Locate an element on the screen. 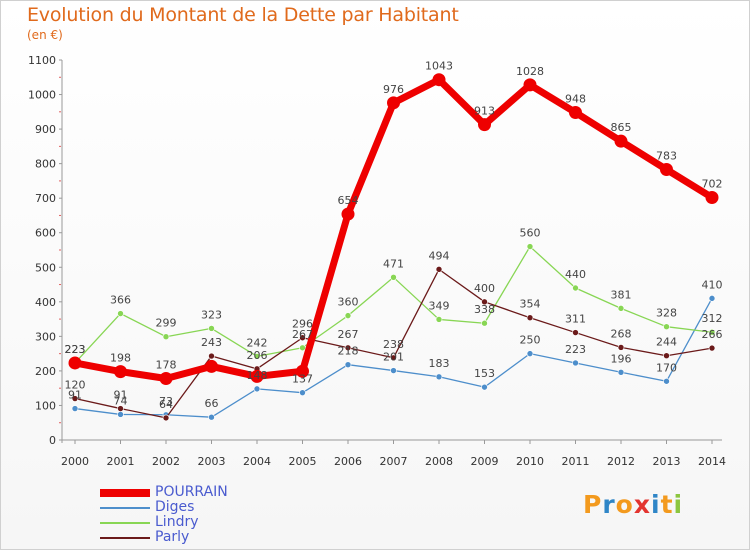  data-label: 913 is located at coordinates (484, 111).